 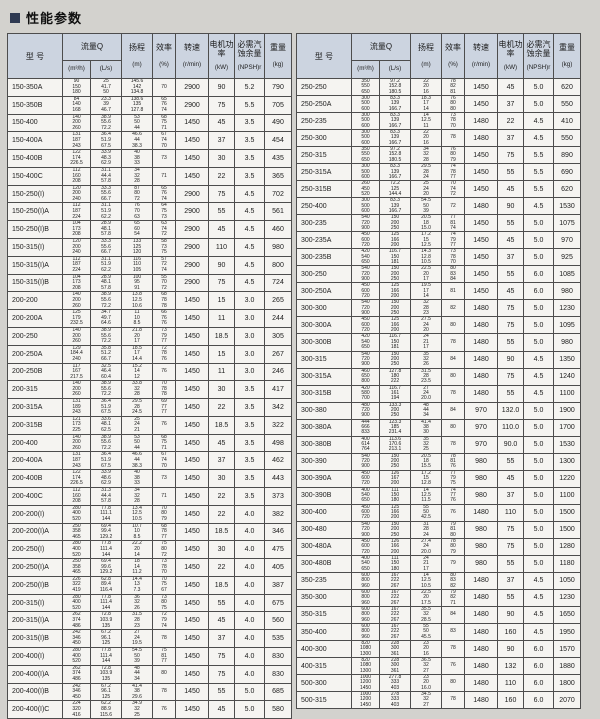 What do you see at coordinates (137, 152) in the screenshot?
I see `value-line: 40` at bounding box center [137, 152].